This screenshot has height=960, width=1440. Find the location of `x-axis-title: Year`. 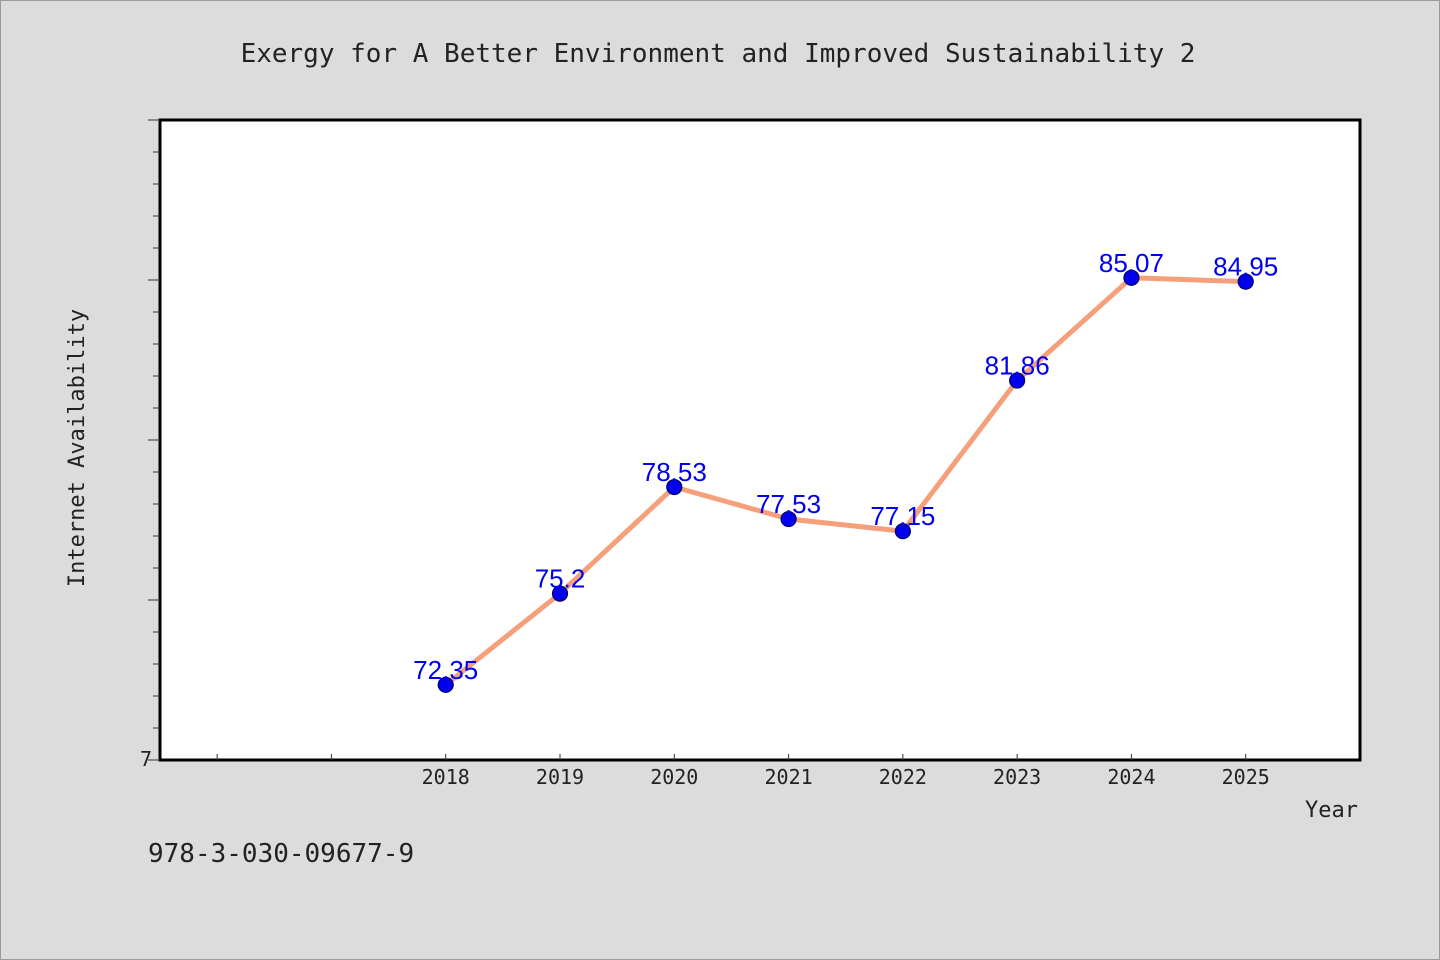

x-axis-title: Year is located at coordinates (1331, 810).